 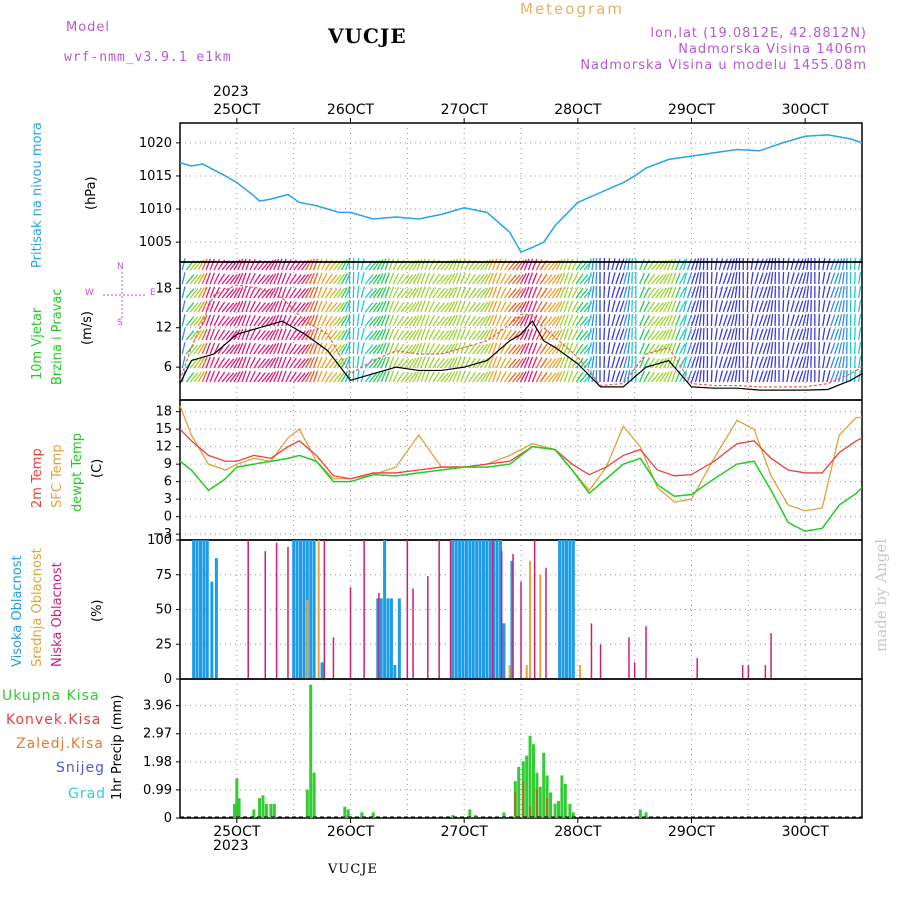 What do you see at coordinates (515, 805) in the screenshot?
I see `convective-precip-bar` at bounding box center [515, 805].